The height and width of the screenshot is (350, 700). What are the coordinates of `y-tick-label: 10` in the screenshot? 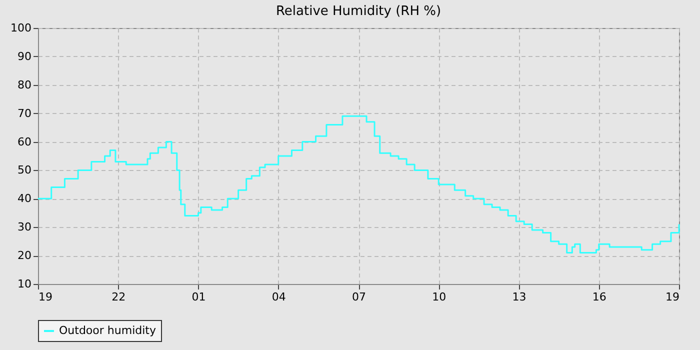 It's located at (25, 284).